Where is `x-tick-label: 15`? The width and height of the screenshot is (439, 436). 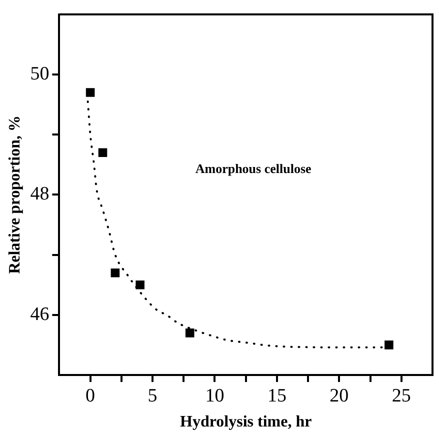
x-tick-label: 15 is located at coordinates (276, 395).